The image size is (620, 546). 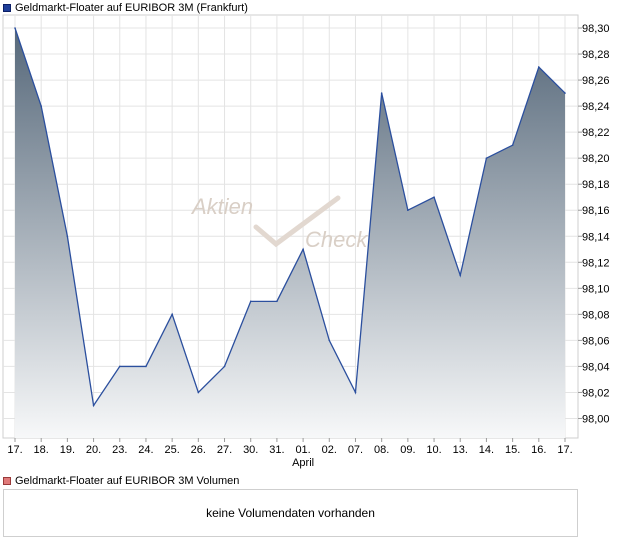 I want to click on y-tick-label: 98,18, so click(x=596, y=185).